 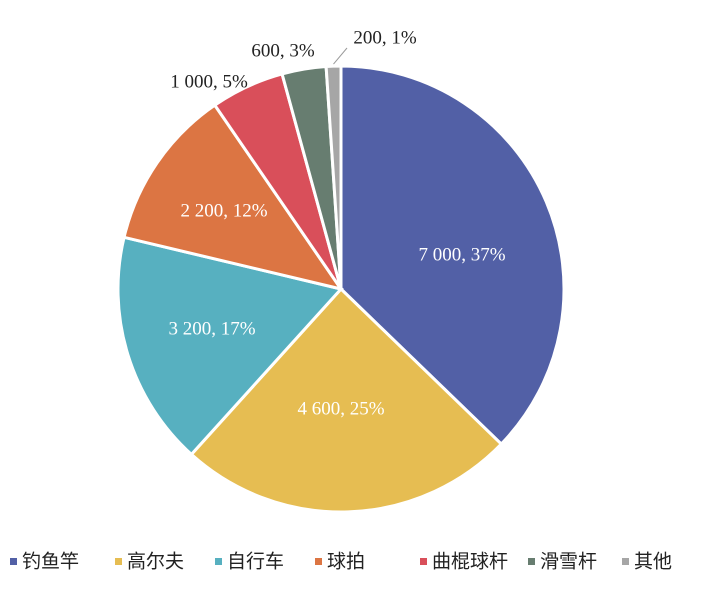 I want to click on data-label-球拍: 2 200, 12%, so click(x=223, y=210).